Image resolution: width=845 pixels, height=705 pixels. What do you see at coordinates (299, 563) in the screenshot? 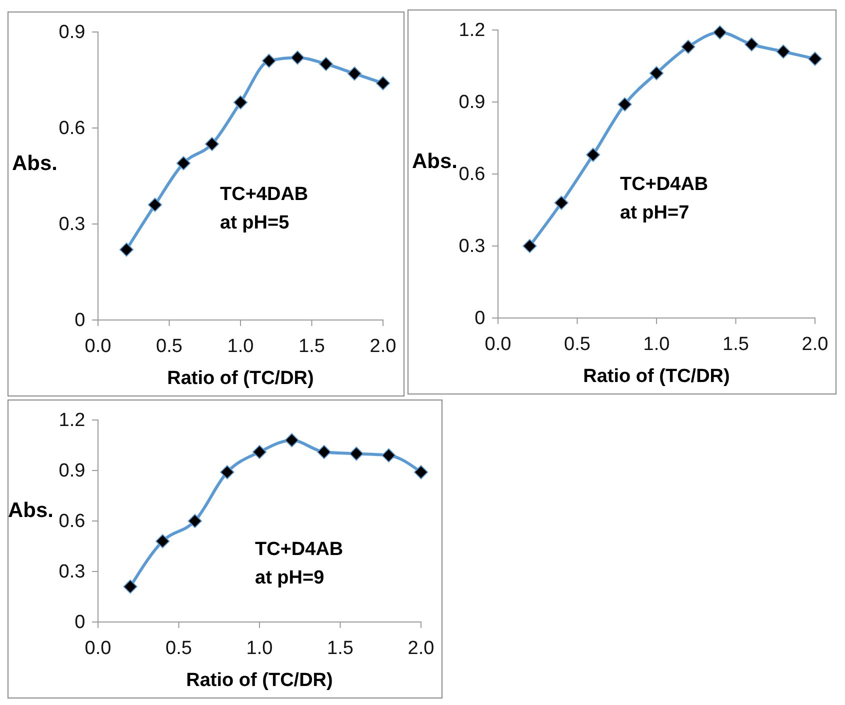
I see `annotation: TC+D4AB at pH=9` at bounding box center [299, 563].